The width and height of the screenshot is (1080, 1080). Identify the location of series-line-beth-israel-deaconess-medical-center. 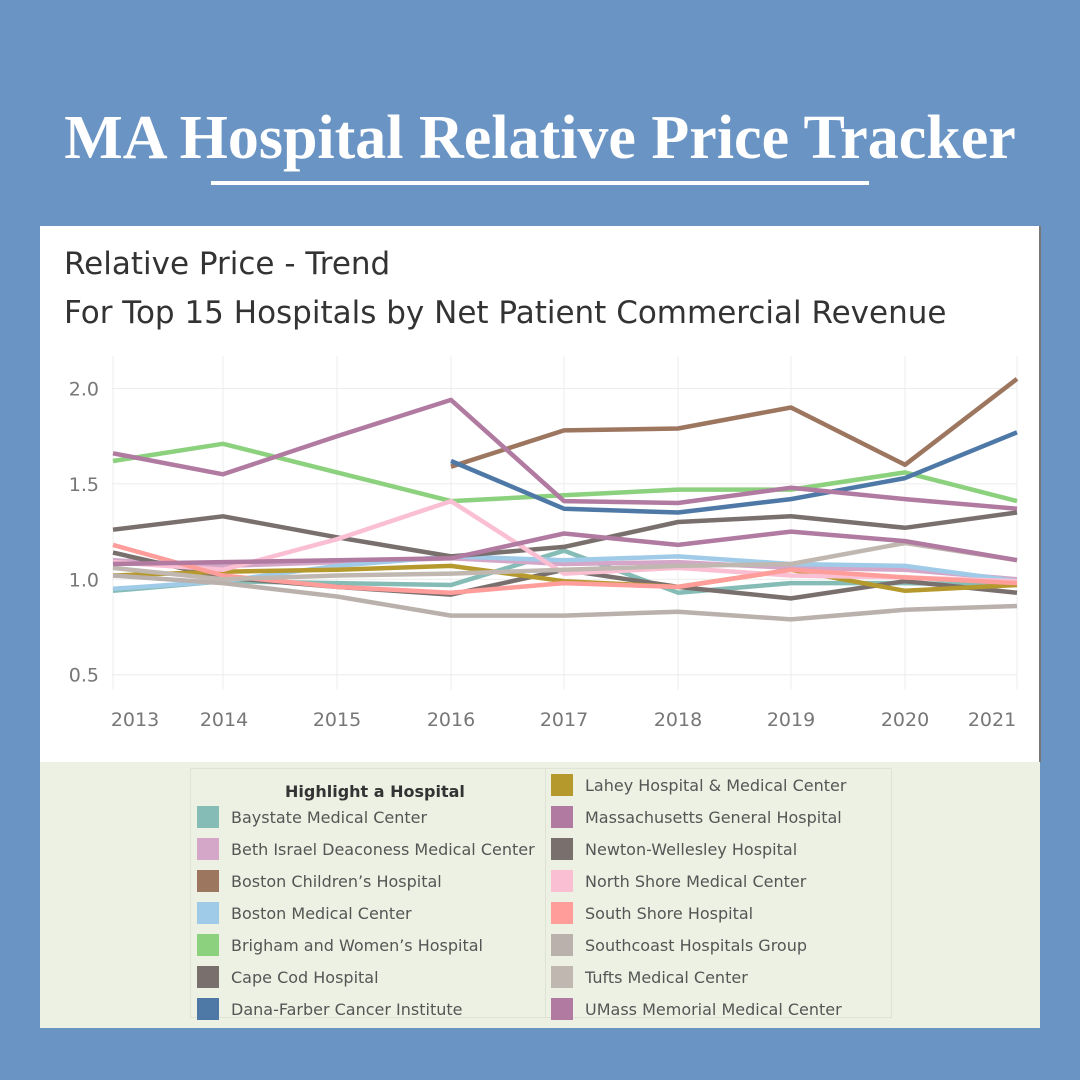
(565, 569).